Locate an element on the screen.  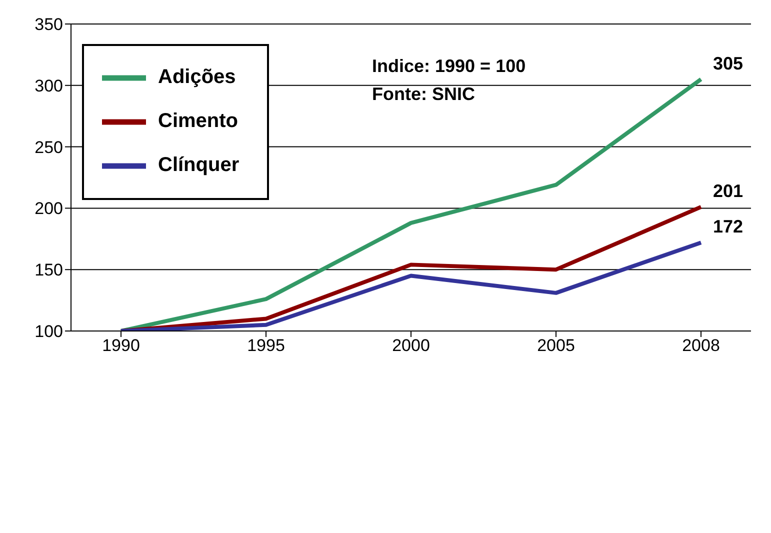
y-tick-label: 350 is located at coordinates (48, 24).